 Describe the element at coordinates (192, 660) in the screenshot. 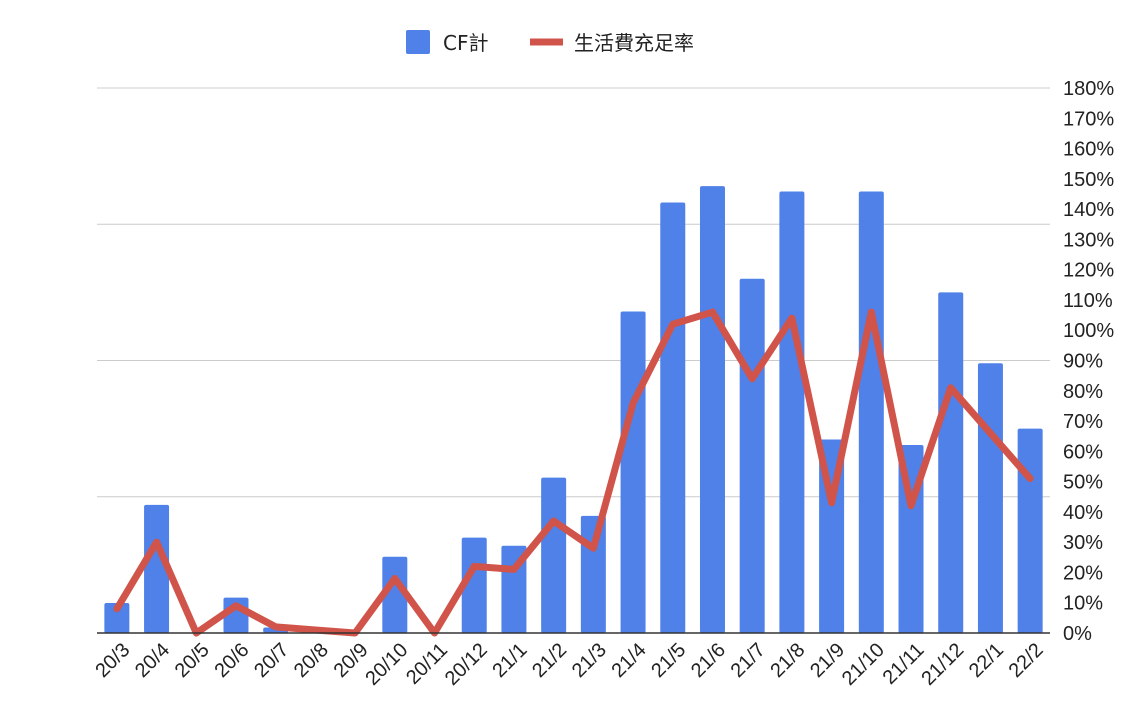

I see `x-tick-label: 20/5` at that location.